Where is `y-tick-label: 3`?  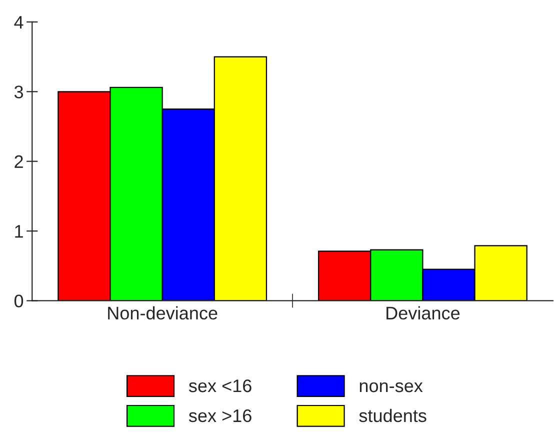
y-tick-label: 3 is located at coordinates (19, 92).